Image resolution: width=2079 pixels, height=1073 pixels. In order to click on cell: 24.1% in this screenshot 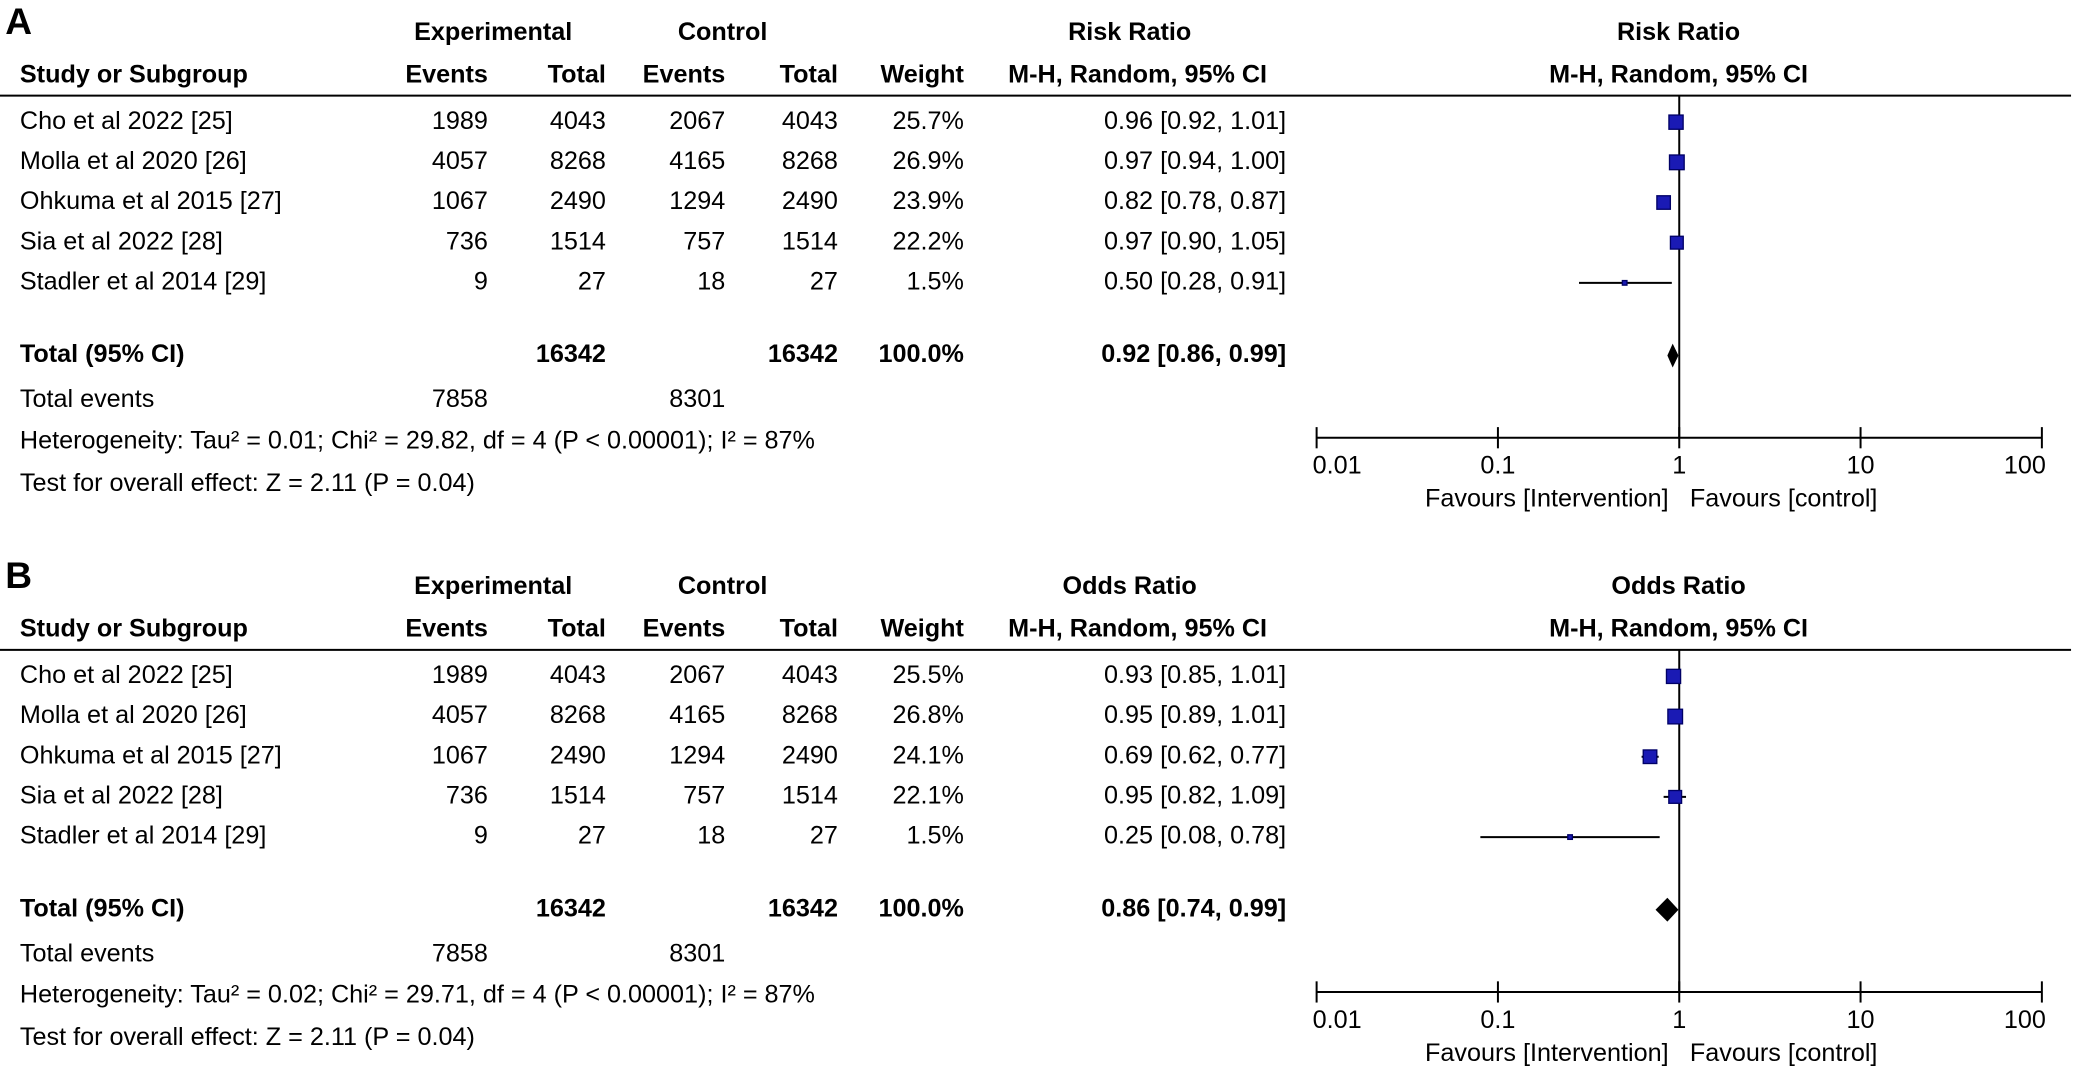, I will do `click(928, 755)`.